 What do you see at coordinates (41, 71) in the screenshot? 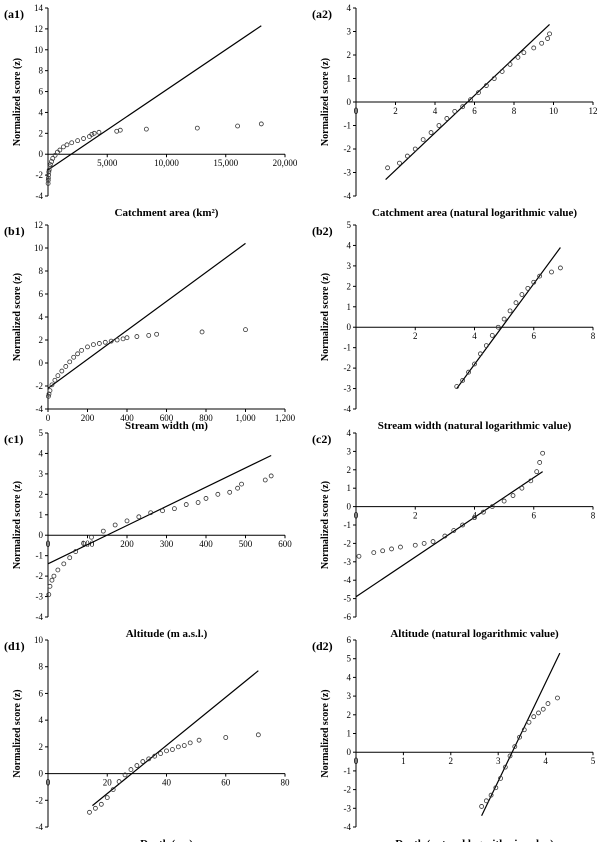
I see `y-tick-label: 8` at bounding box center [41, 71].